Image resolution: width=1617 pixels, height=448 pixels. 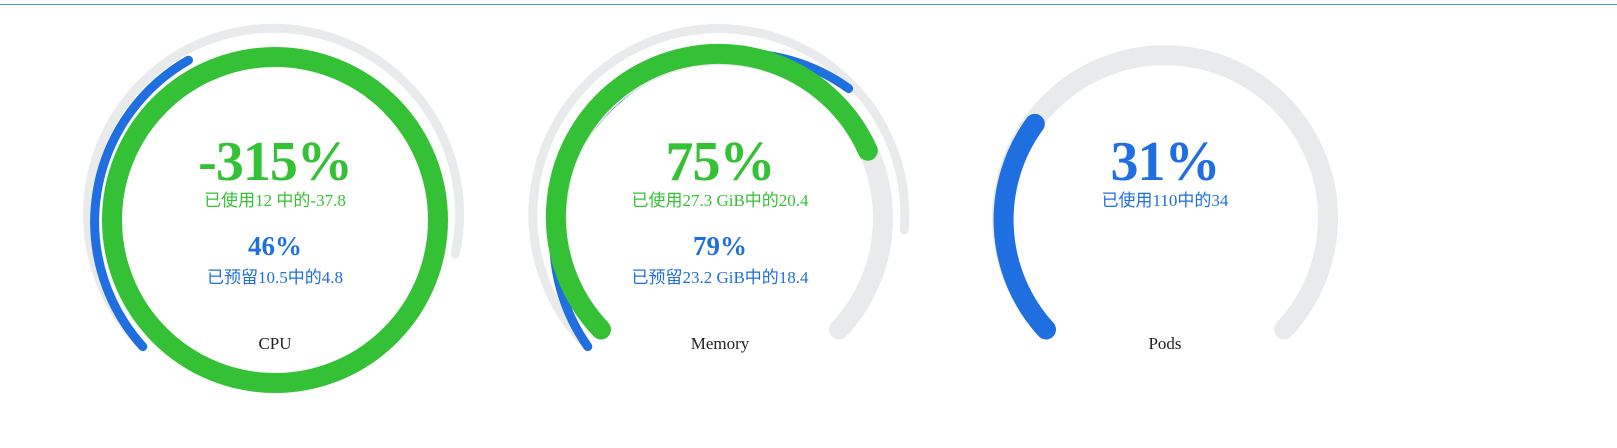 I want to click on pods-used-percent: 31%, so click(x=1165, y=162).